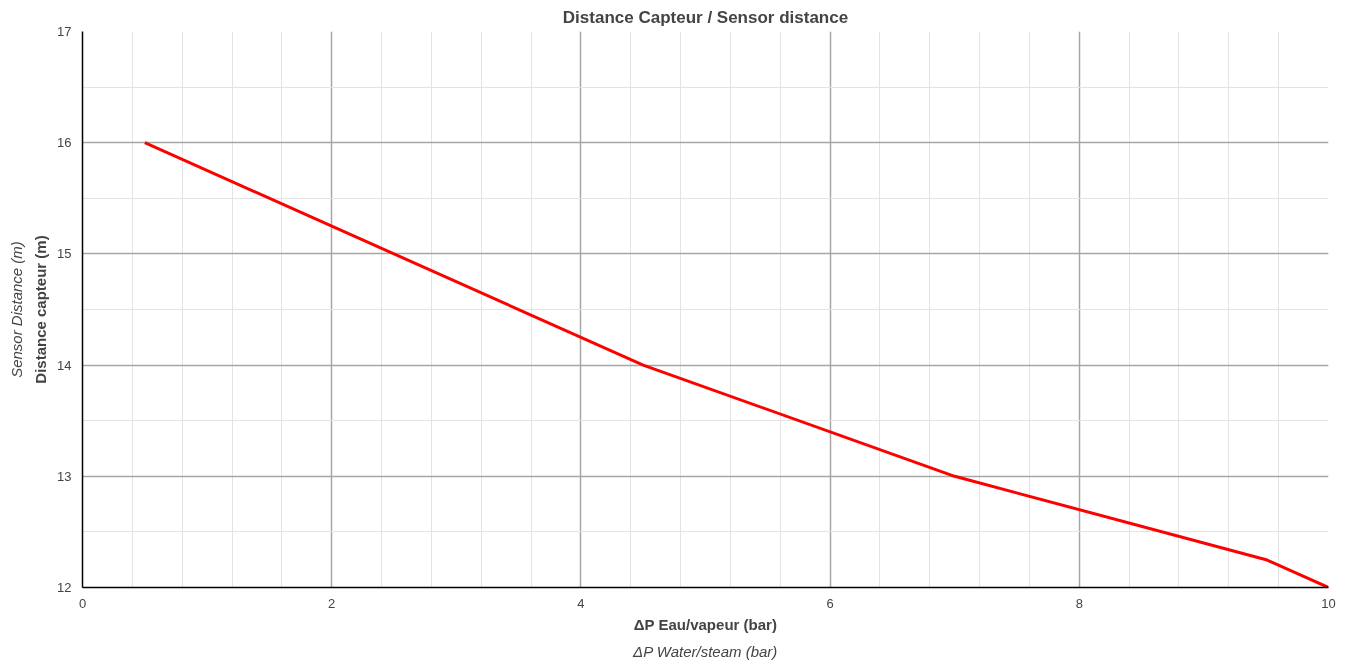  What do you see at coordinates (64, 254) in the screenshot?
I see `y-tick-label: 15` at bounding box center [64, 254].